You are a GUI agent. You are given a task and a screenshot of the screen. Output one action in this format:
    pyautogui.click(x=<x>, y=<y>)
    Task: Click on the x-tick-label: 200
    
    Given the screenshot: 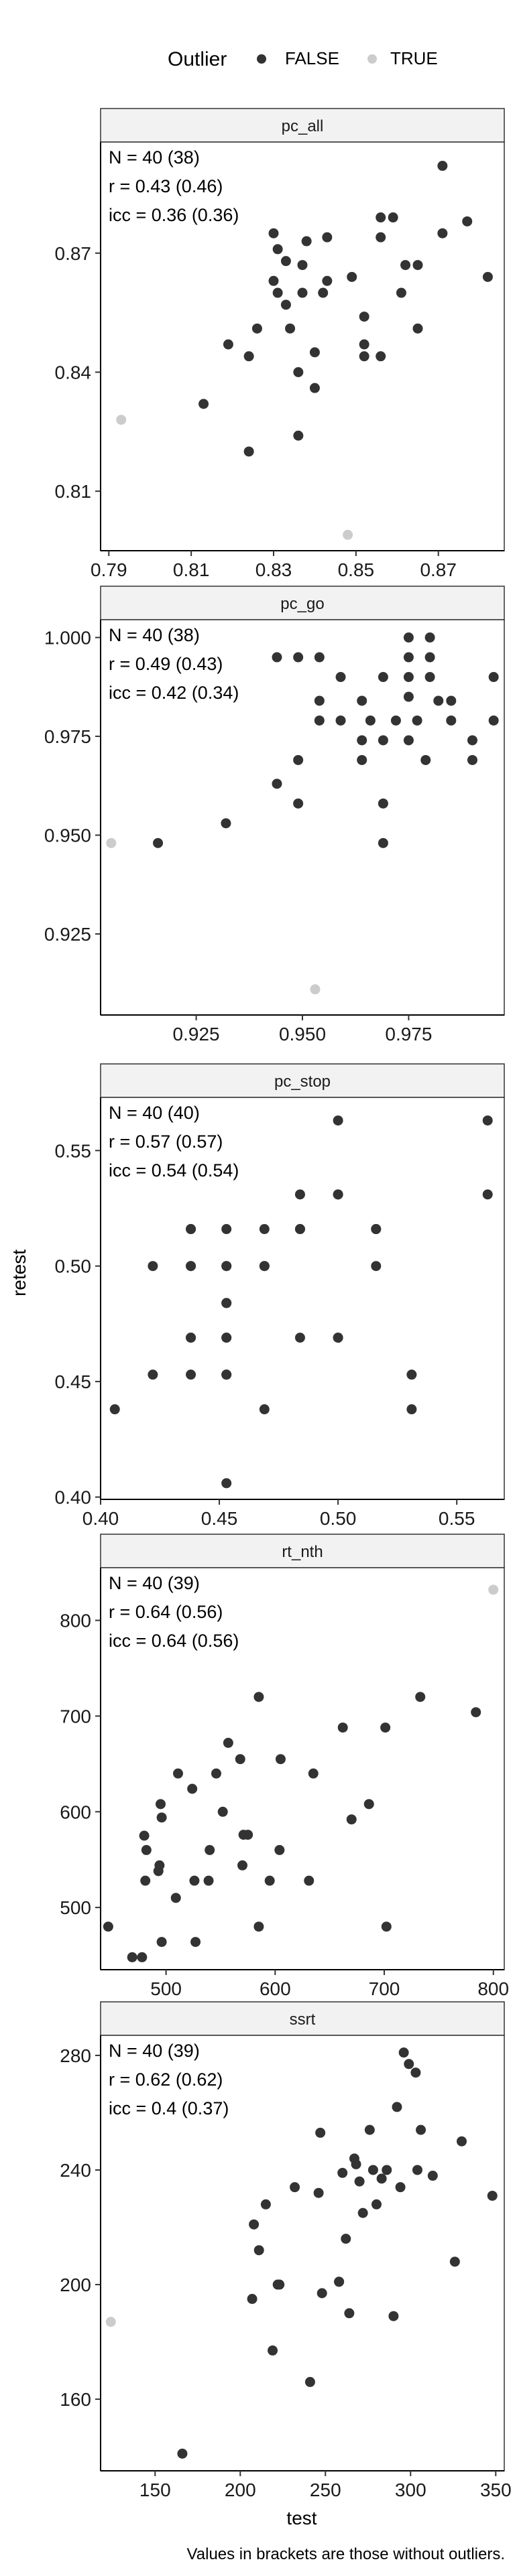 What is the action you would take?
    pyautogui.click(x=240, y=2490)
    